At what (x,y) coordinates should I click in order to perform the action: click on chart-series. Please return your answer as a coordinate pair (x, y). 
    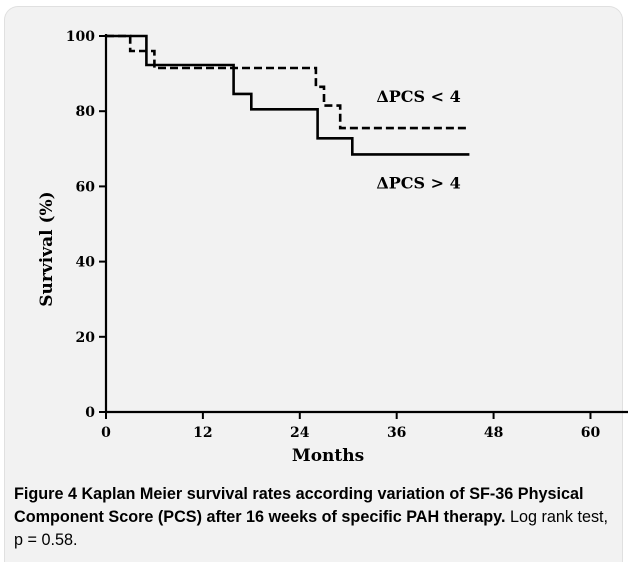
    Looking at the image, I should click on (288, 95).